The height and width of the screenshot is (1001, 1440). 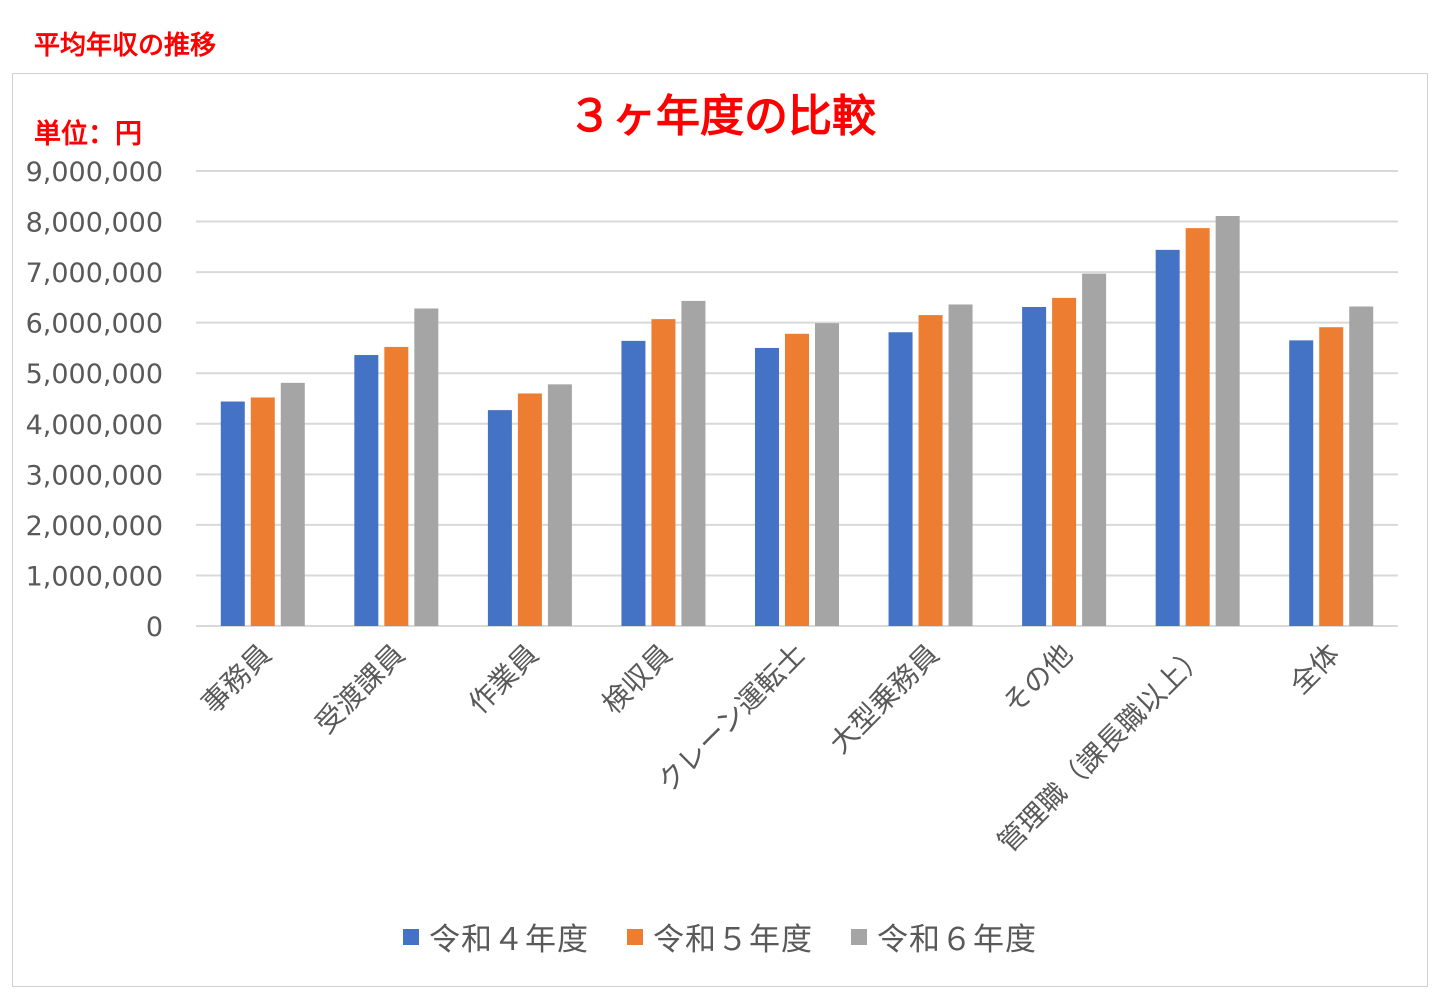 I want to click on y-tick-label: 3,000,000, so click(x=94, y=475).